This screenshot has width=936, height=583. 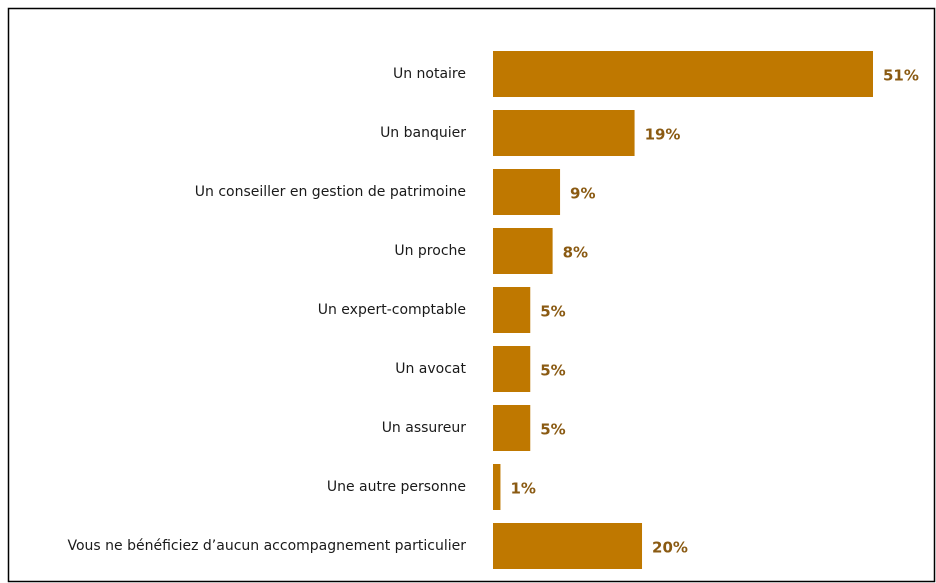 I want to click on value-label: 9%, so click(x=582, y=194).